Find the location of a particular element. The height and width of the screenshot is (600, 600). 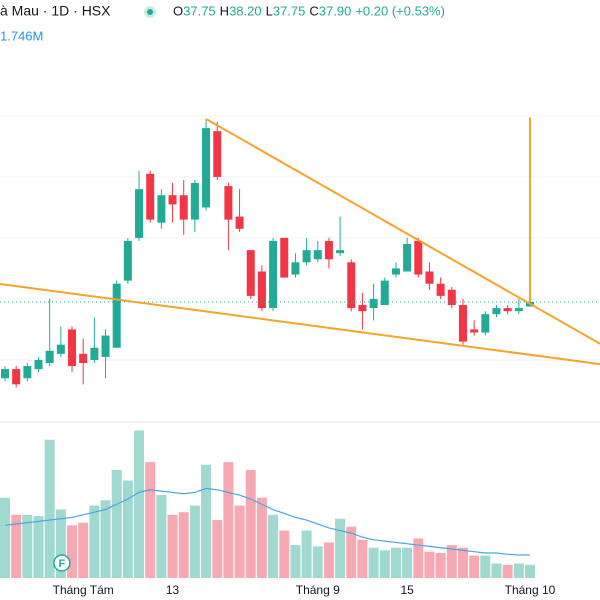

ohlc-label: H is located at coordinates (224, 10).